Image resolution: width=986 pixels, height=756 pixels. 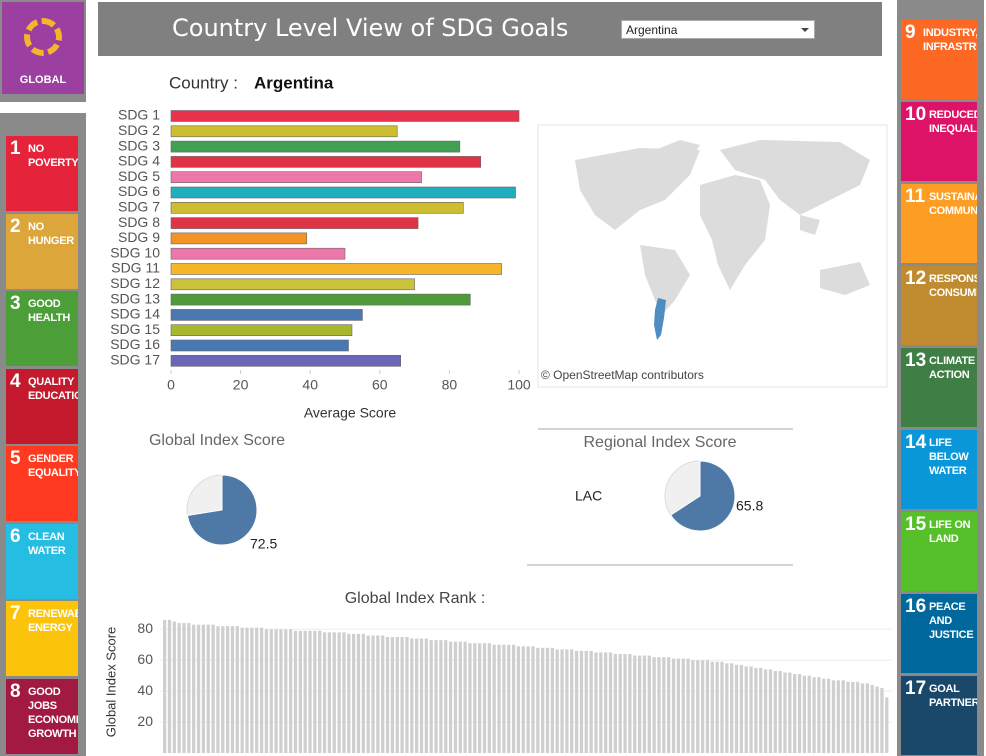 I want to click on y-tick-label: 60, so click(x=145, y=659).